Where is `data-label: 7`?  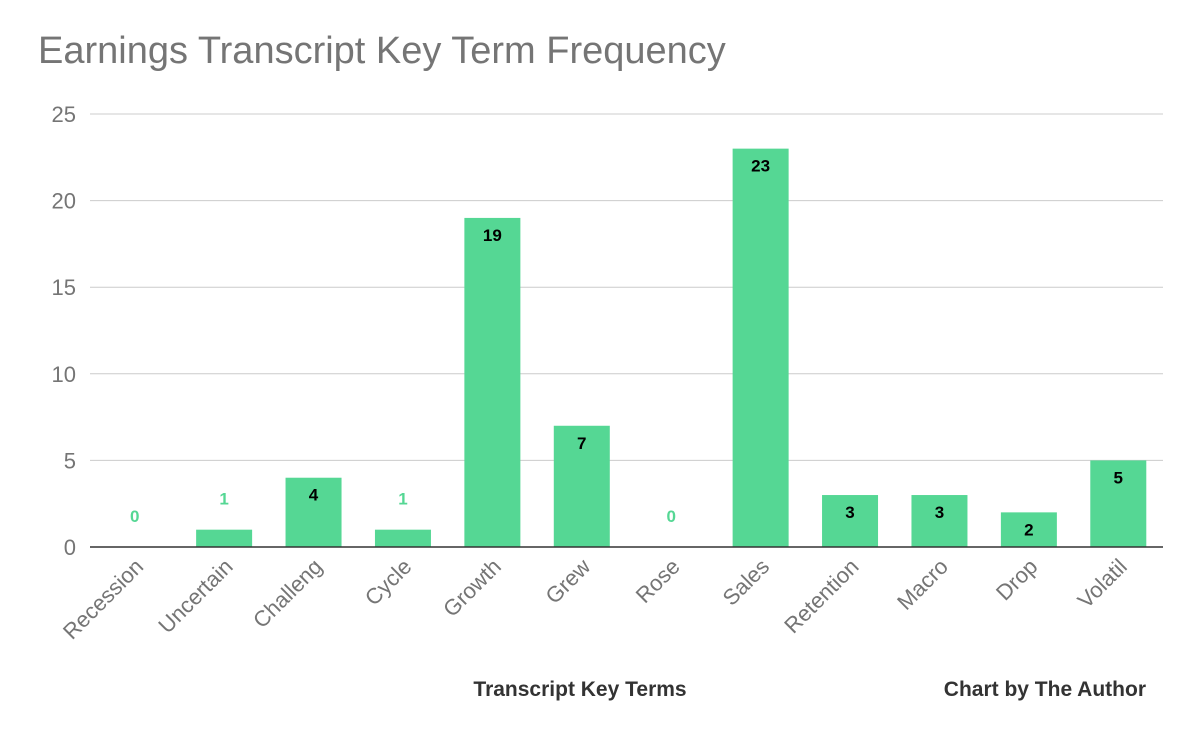
data-label: 7 is located at coordinates (581, 443).